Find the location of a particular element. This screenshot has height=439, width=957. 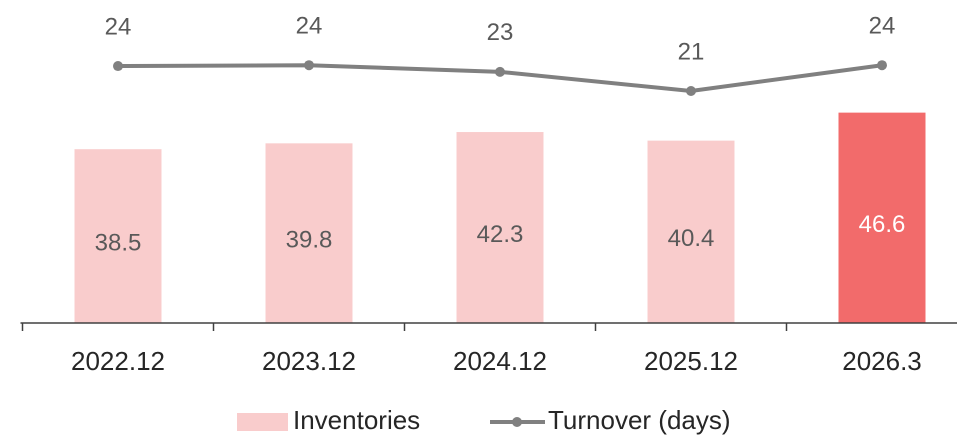

line-value-label: 21 is located at coordinates (691, 51).